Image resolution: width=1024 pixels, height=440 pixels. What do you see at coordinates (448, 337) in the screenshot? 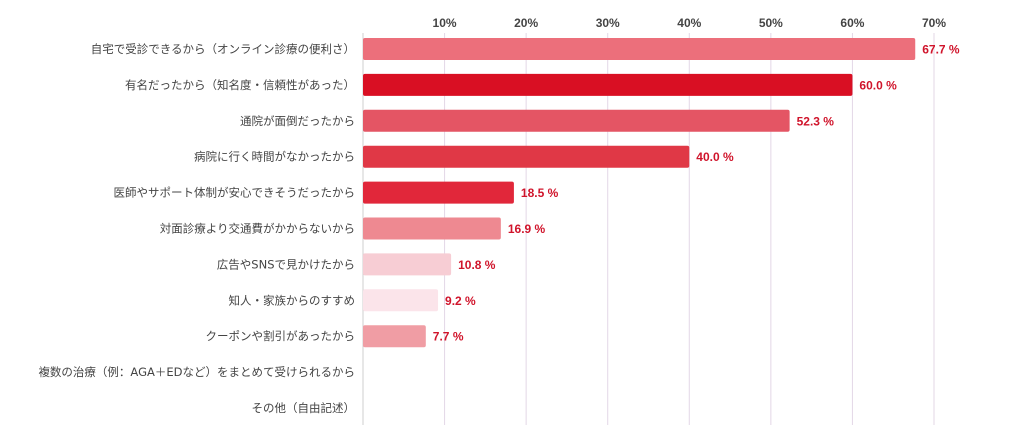
I see `value-label: 7.7 %` at bounding box center [448, 337].